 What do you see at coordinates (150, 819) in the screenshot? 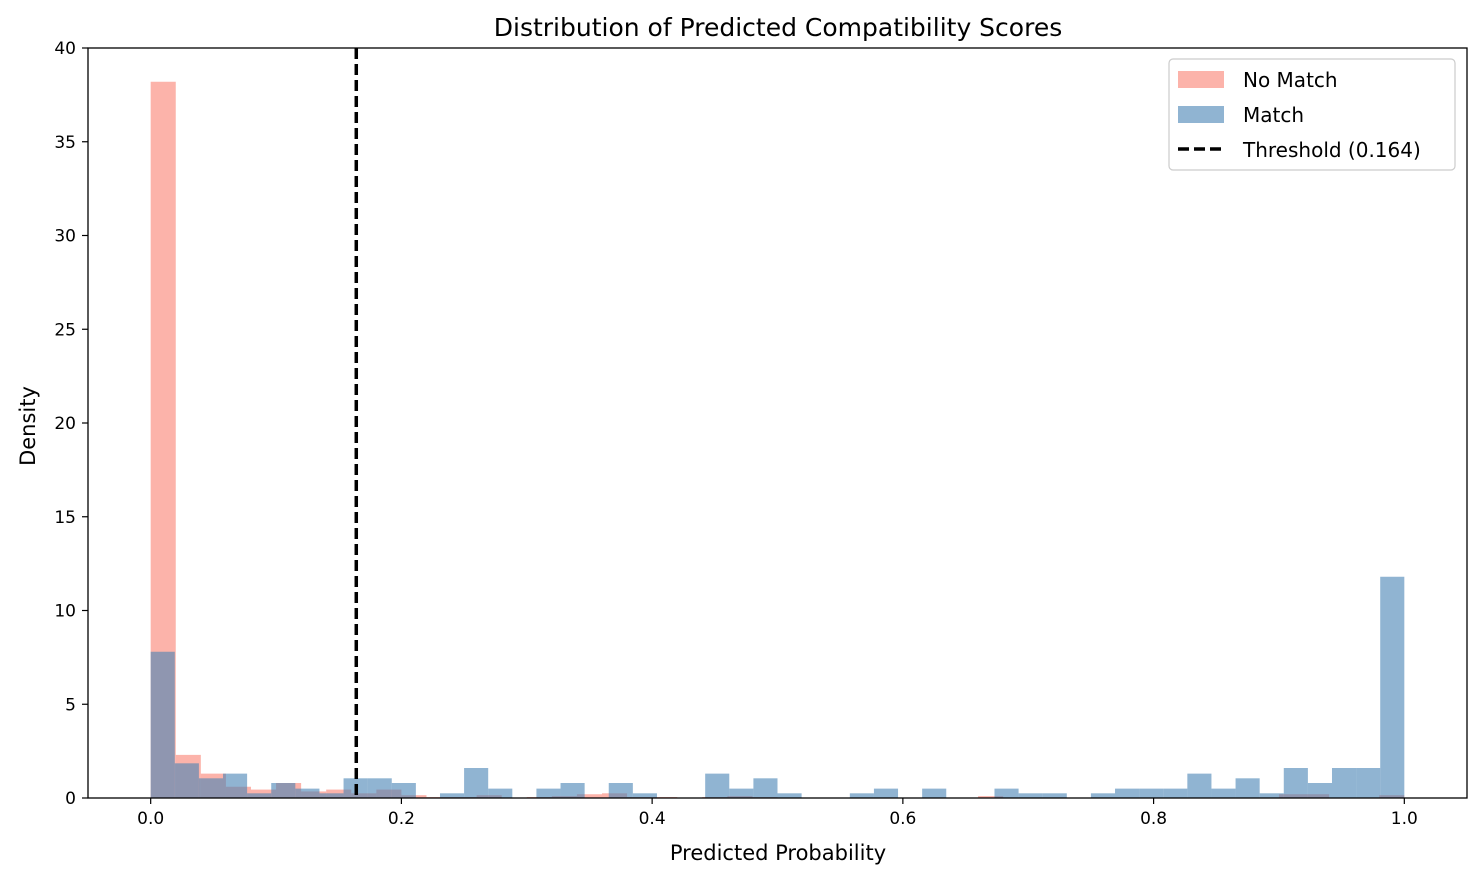
I see `x-tick-label: 0.0` at bounding box center [150, 819].